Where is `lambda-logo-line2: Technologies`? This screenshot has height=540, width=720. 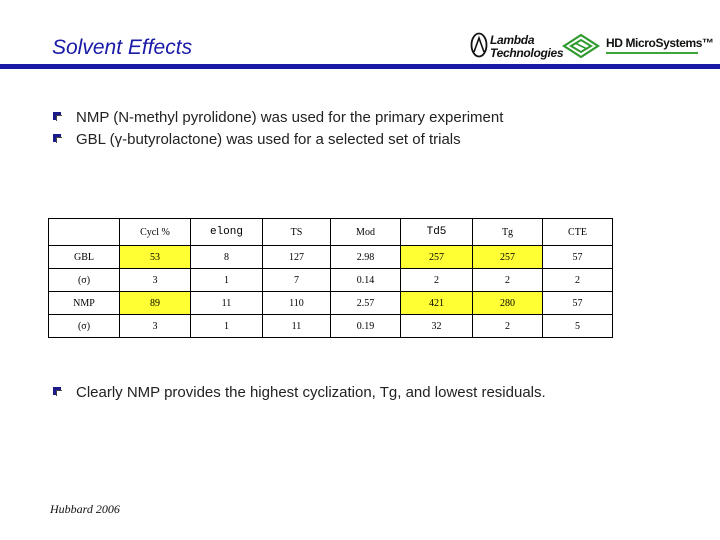 lambda-logo-line2: Technologies is located at coordinates (527, 53).